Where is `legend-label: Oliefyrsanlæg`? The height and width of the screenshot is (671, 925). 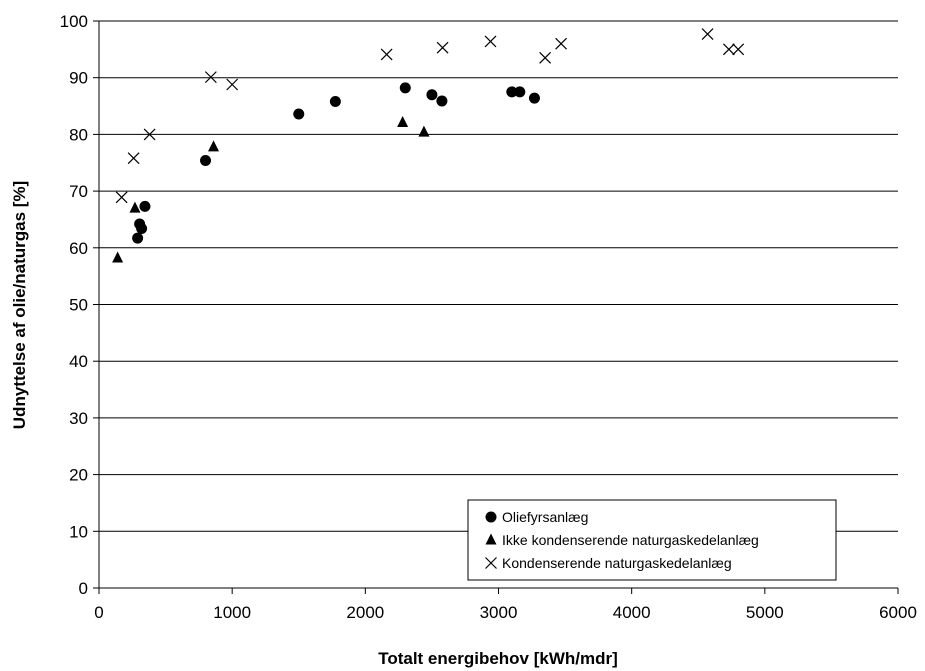 legend-label: Oliefyrsanlæg is located at coordinates (545, 517).